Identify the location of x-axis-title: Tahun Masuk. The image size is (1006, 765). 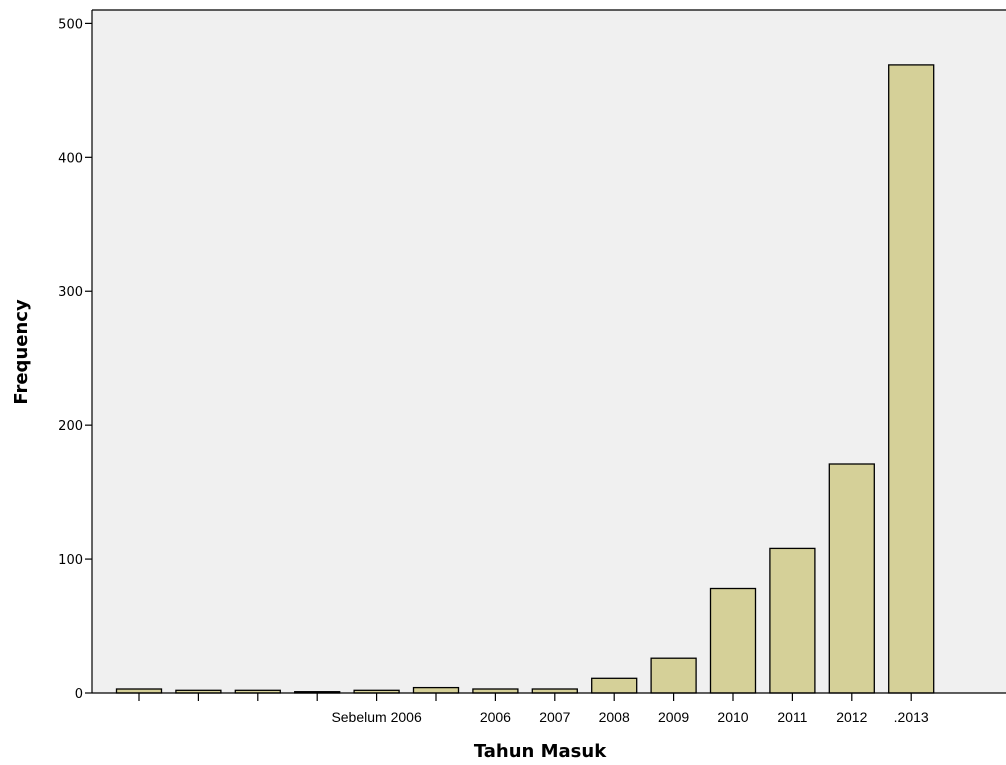
(540, 751).